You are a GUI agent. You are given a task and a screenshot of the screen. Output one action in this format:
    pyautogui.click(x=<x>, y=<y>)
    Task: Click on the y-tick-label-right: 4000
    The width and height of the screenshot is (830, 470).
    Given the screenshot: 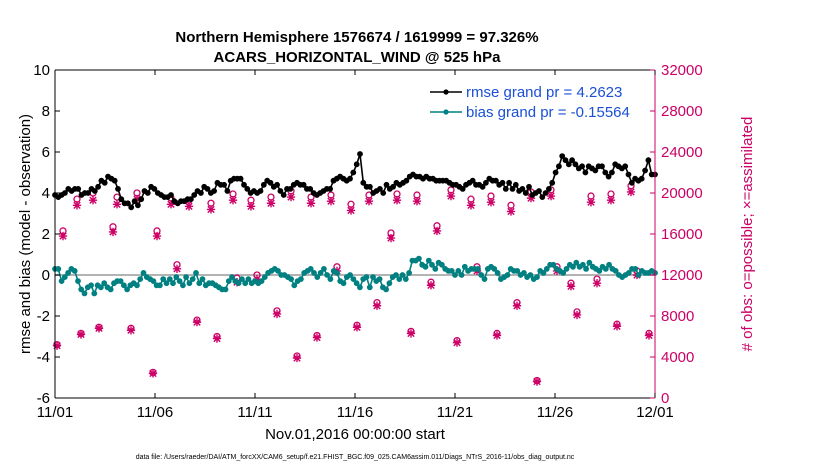 What is the action you would take?
    pyautogui.click(x=677, y=357)
    